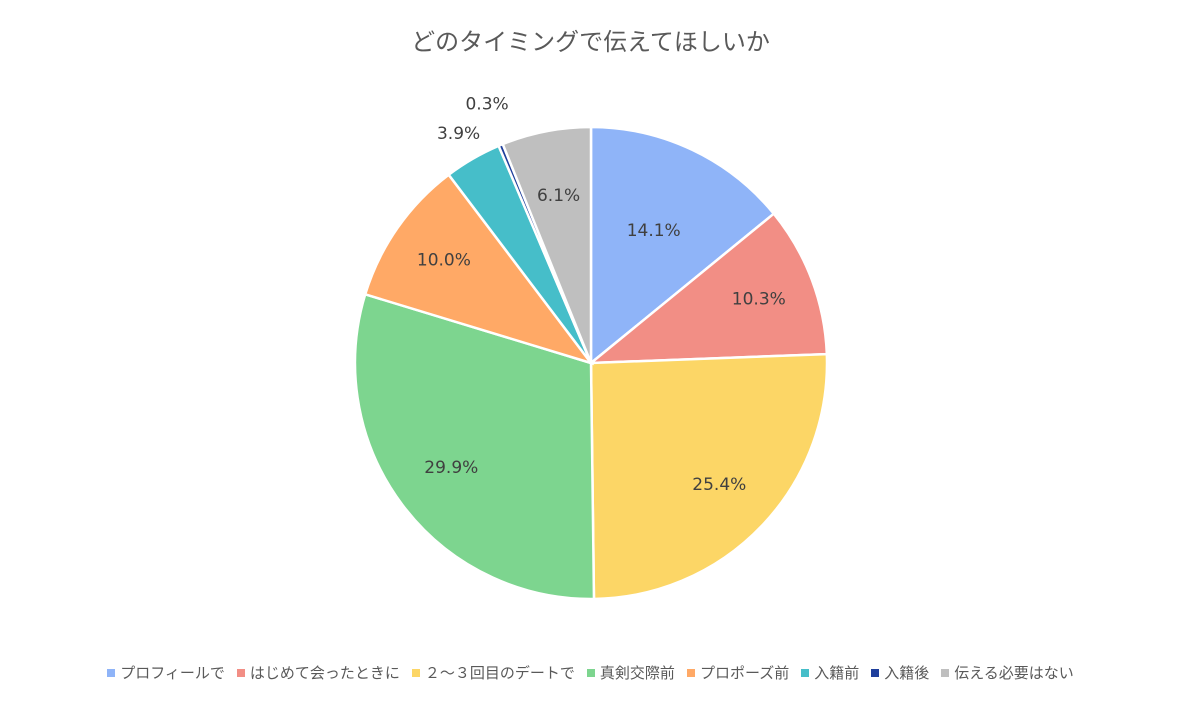 The width and height of the screenshot is (1181, 709). I want to click on legend-item-8: 伝える必要はない, so click(1007, 672).